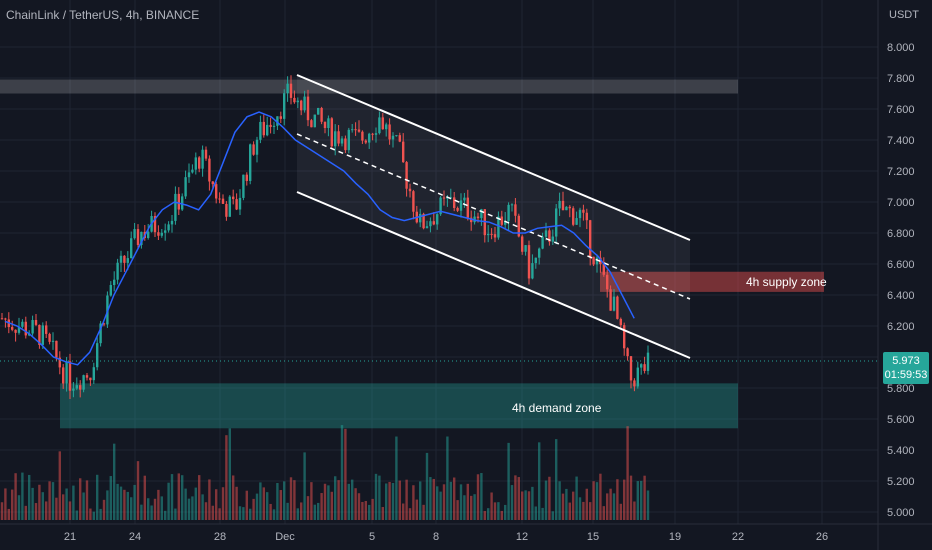 The width and height of the screenshot is (932, 550). What do you see at coordinates (786, 282) in the screenshot?
I see `supply-zone-label: 4h supply zone` at bounding box center [786, 282].